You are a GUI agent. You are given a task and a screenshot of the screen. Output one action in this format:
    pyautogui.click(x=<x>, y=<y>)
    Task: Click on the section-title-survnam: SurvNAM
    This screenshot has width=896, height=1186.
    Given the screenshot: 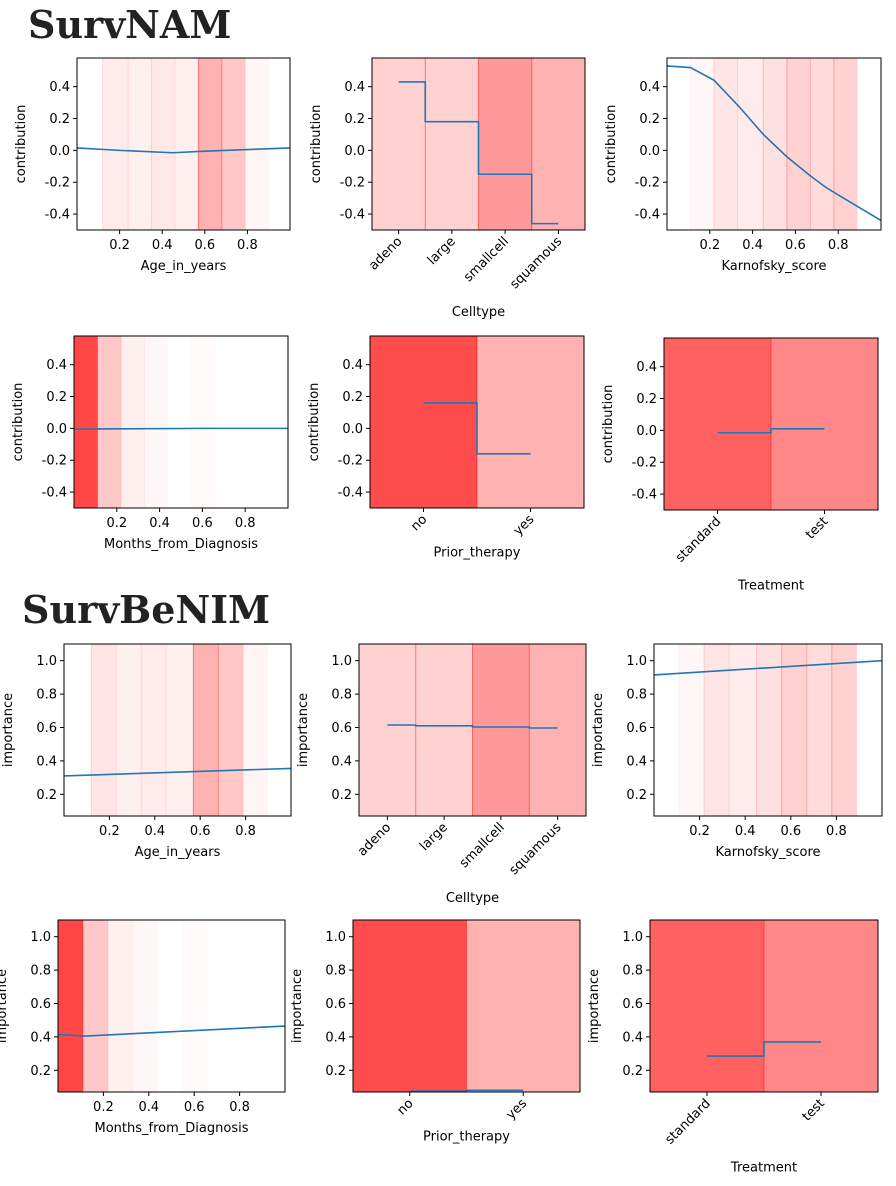 What is the action you would take?
    pyautogui.click(x=130, y=24)
    